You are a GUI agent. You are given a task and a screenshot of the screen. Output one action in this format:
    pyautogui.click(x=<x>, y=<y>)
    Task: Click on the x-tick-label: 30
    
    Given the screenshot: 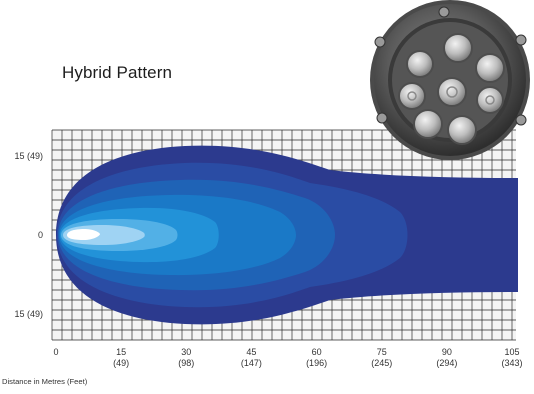 What is the action you would take?
    pyautogui.click(x=186, y=352)
    